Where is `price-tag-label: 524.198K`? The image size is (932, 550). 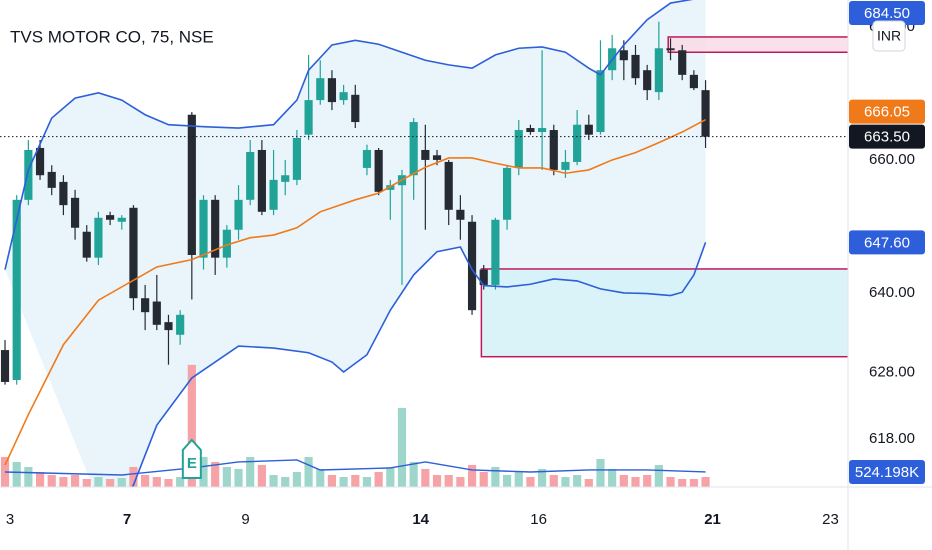
price-tag-label: 524.198K is located at coordinates (887, 472).